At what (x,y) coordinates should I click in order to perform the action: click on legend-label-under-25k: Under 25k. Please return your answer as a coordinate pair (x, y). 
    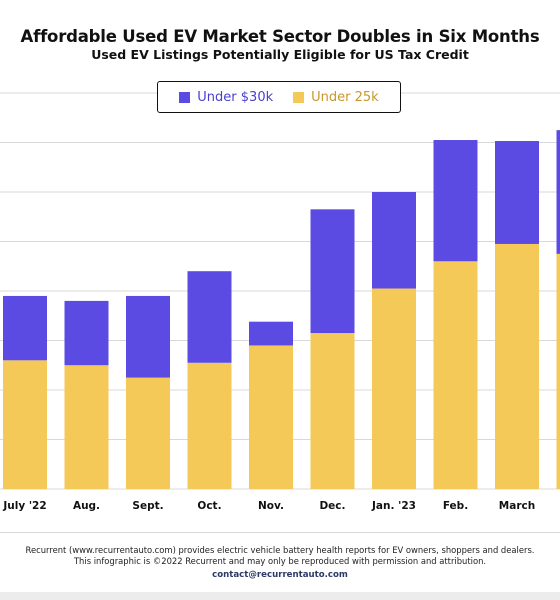
    Looking at the image, I should click on (345, 97).